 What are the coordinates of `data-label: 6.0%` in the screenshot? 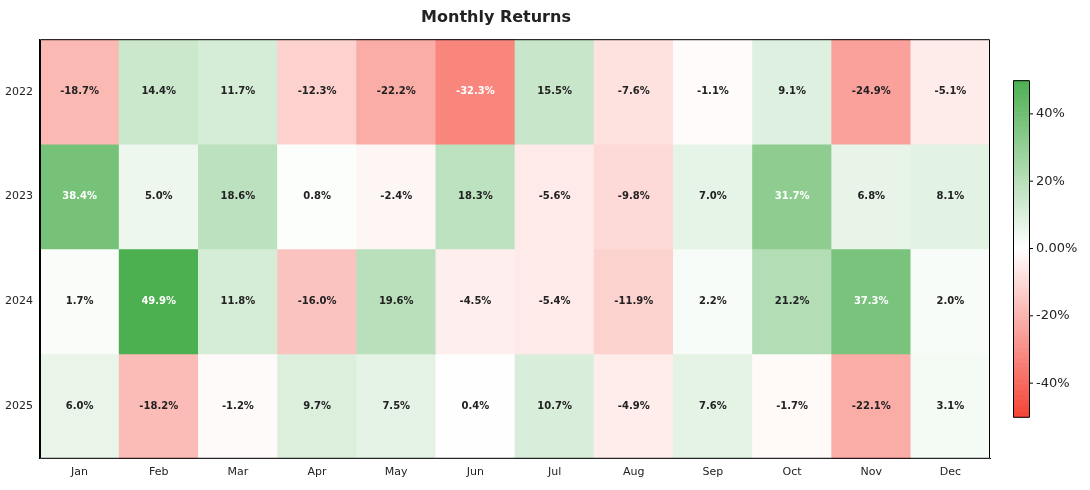 It's located at (79, 405).